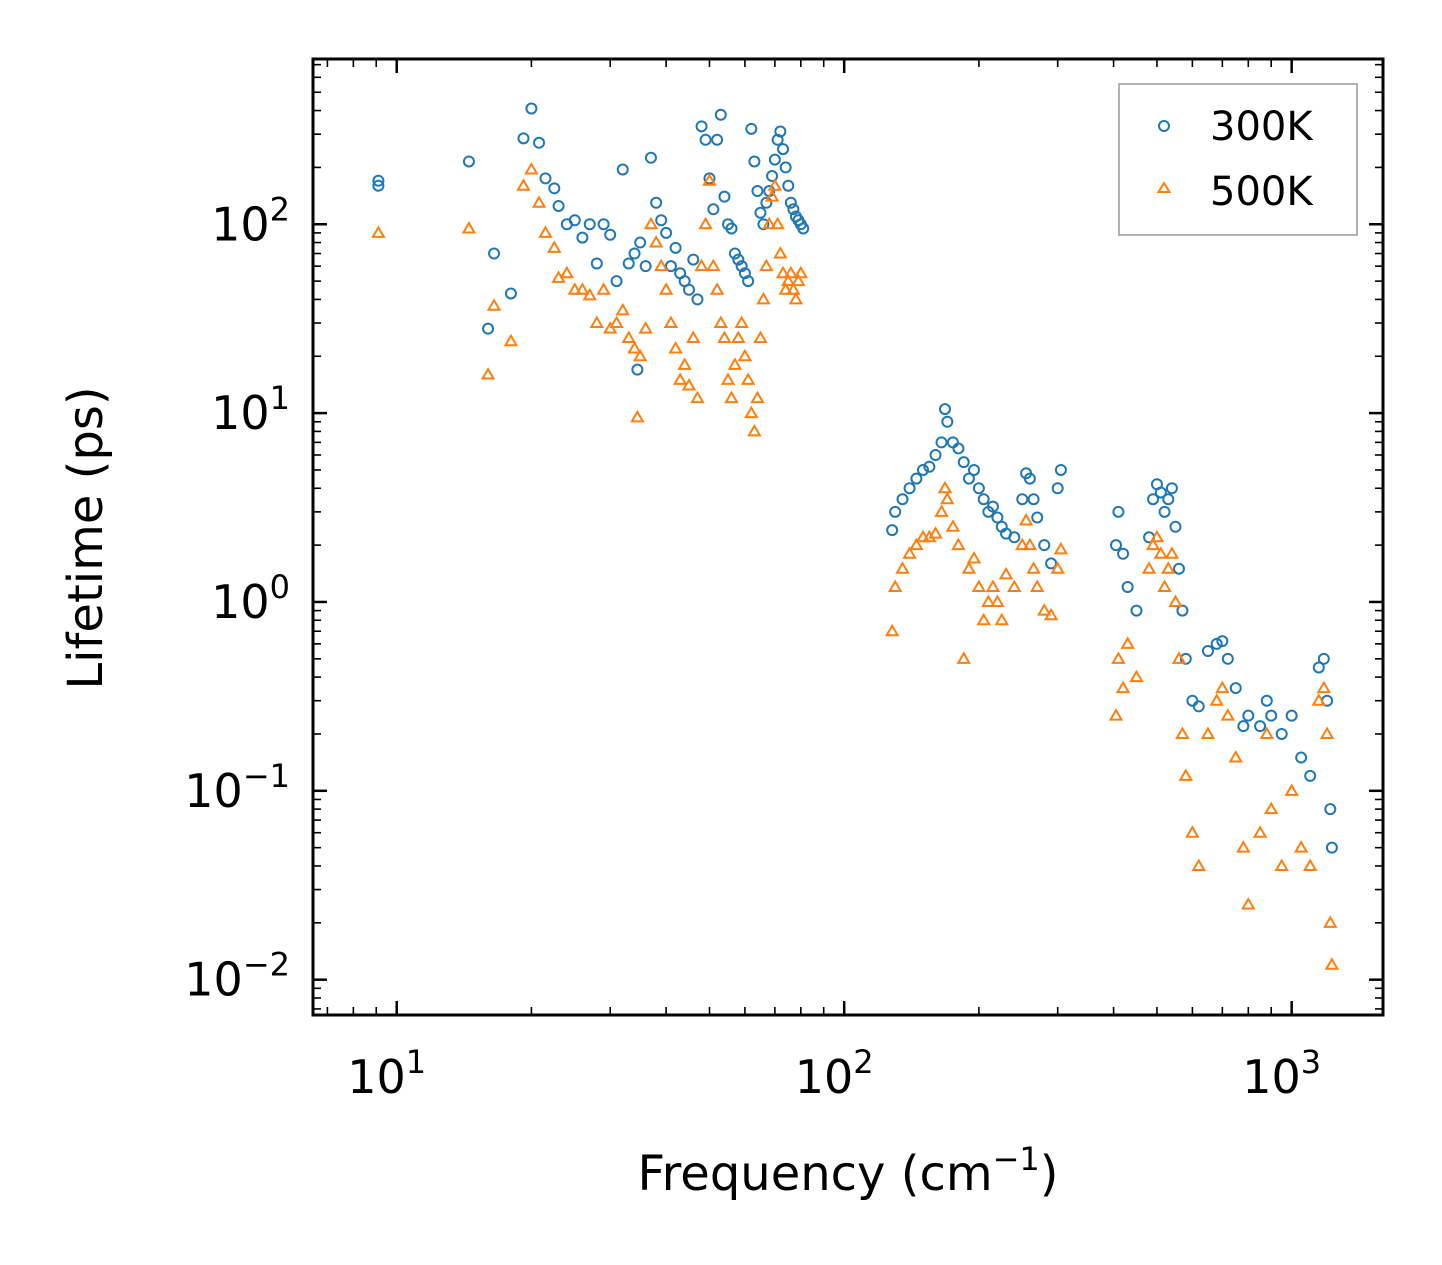  What do you see at coordinates (250, 598) in the screenshot?
I see `y-tick-label-2: 10⁰` at bounding box center [250, 598].